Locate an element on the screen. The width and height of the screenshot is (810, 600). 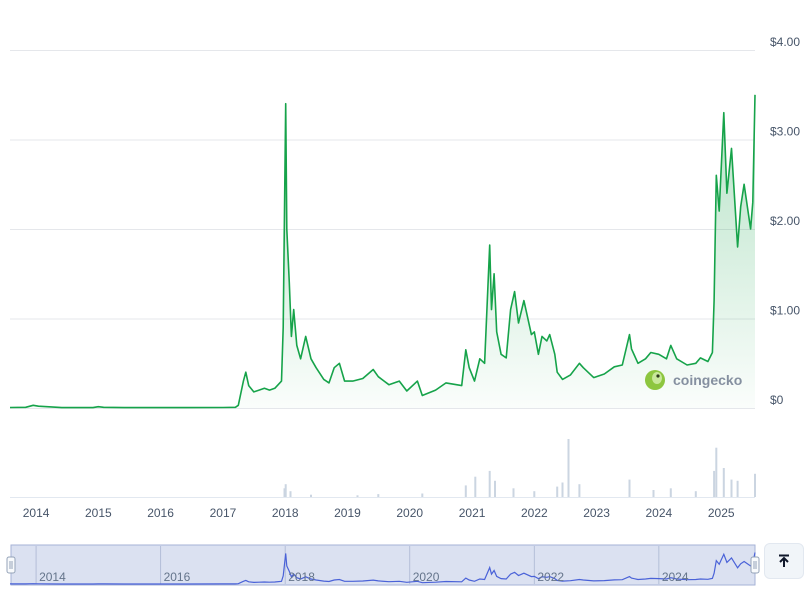
x-tick-label: 2016 is located at coordinates (160, 513).